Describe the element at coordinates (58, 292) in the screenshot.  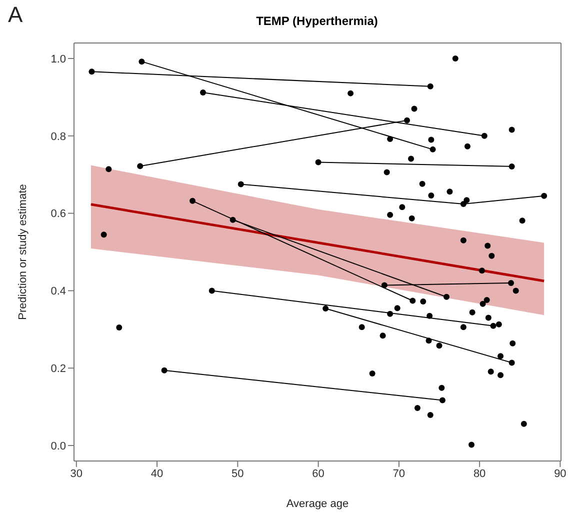
I see `y-tick-label: 0.4` at that location.